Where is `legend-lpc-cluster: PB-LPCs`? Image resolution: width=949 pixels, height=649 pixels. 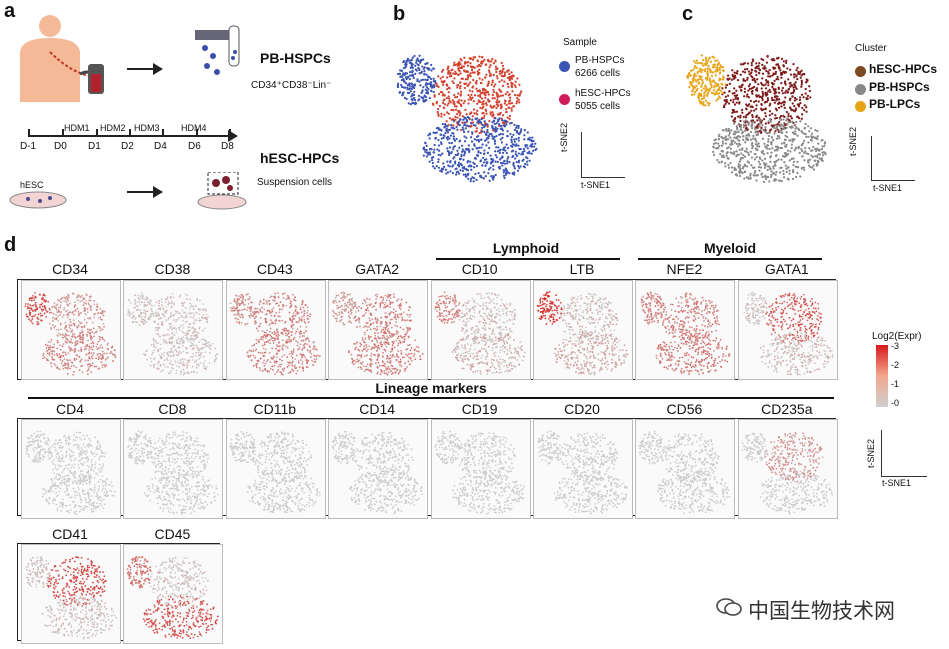
legend-lpc-cluster: PB-LPCs is located at coordinates (895, 104).